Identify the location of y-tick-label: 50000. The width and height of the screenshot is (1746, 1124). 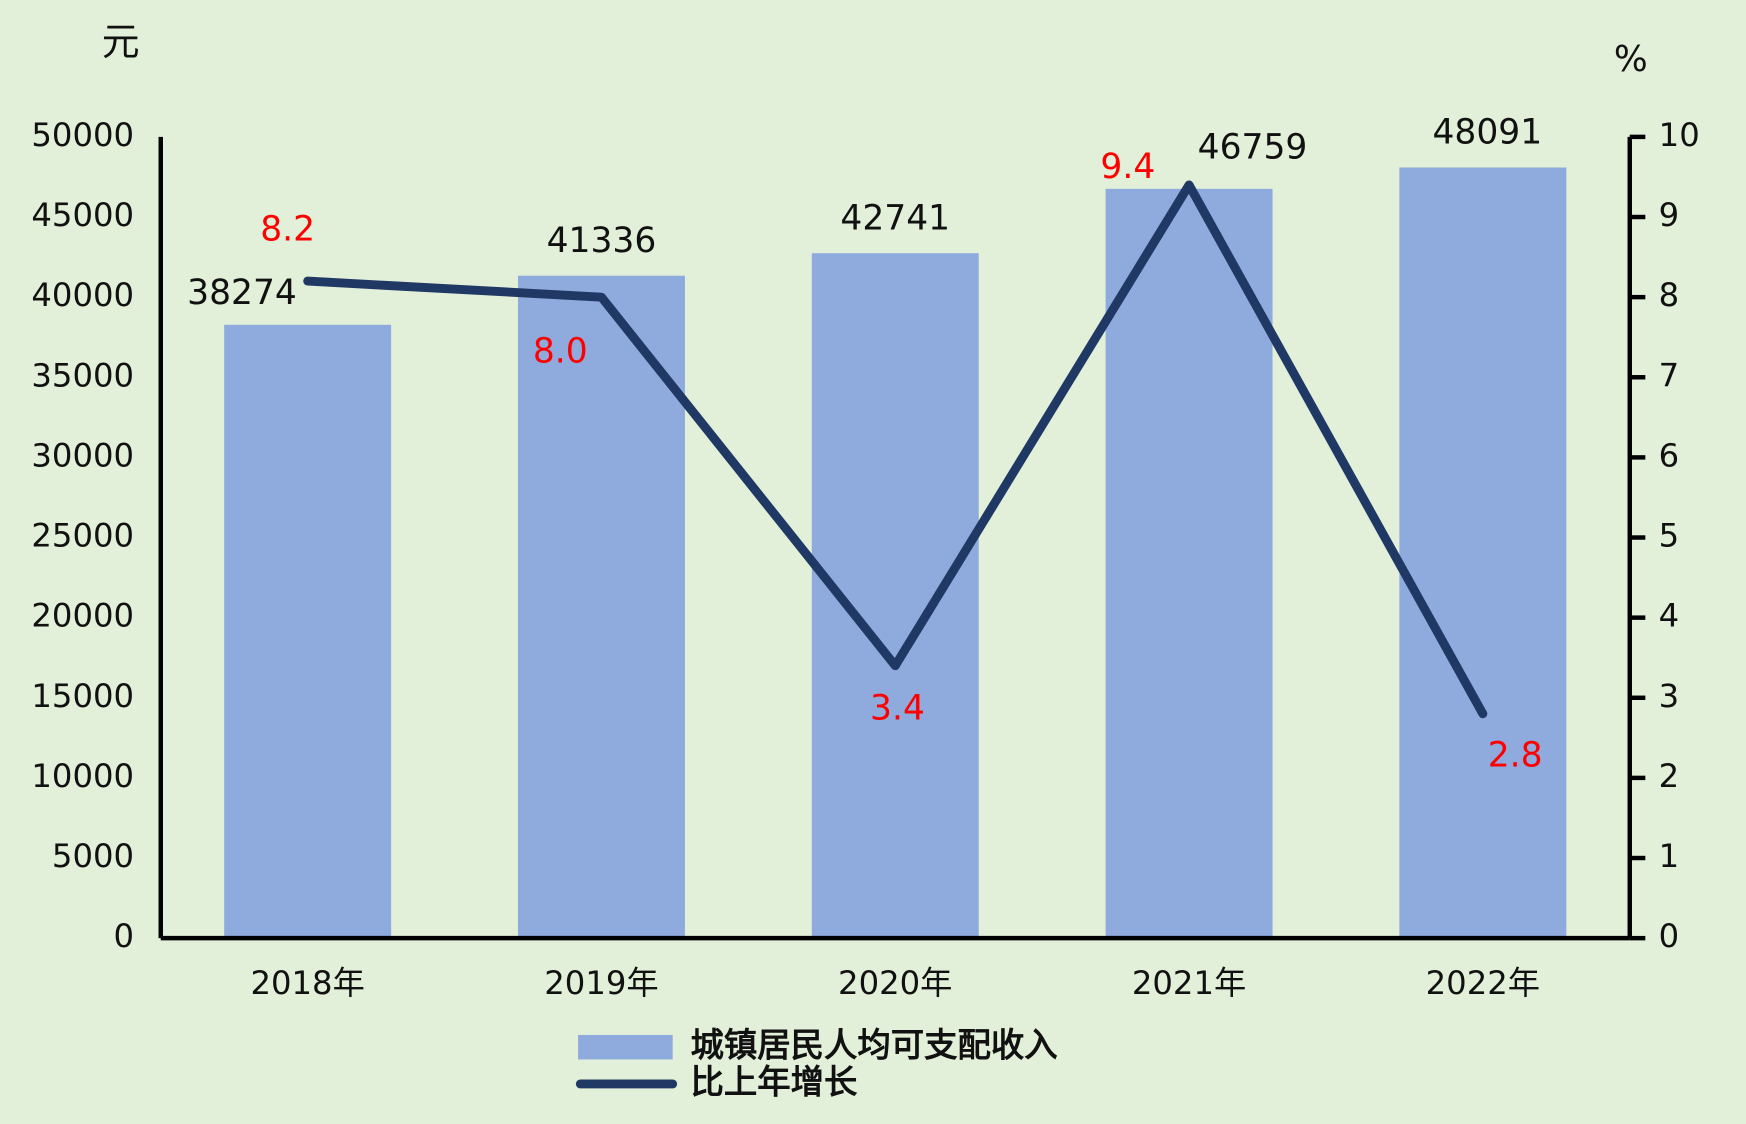
(82, 135).